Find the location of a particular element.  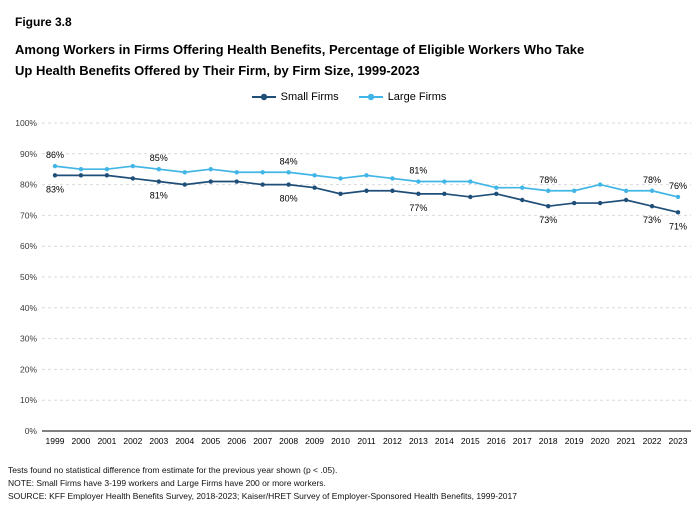

data-label-small-firms: 80% is located at coordinates (289, 198).